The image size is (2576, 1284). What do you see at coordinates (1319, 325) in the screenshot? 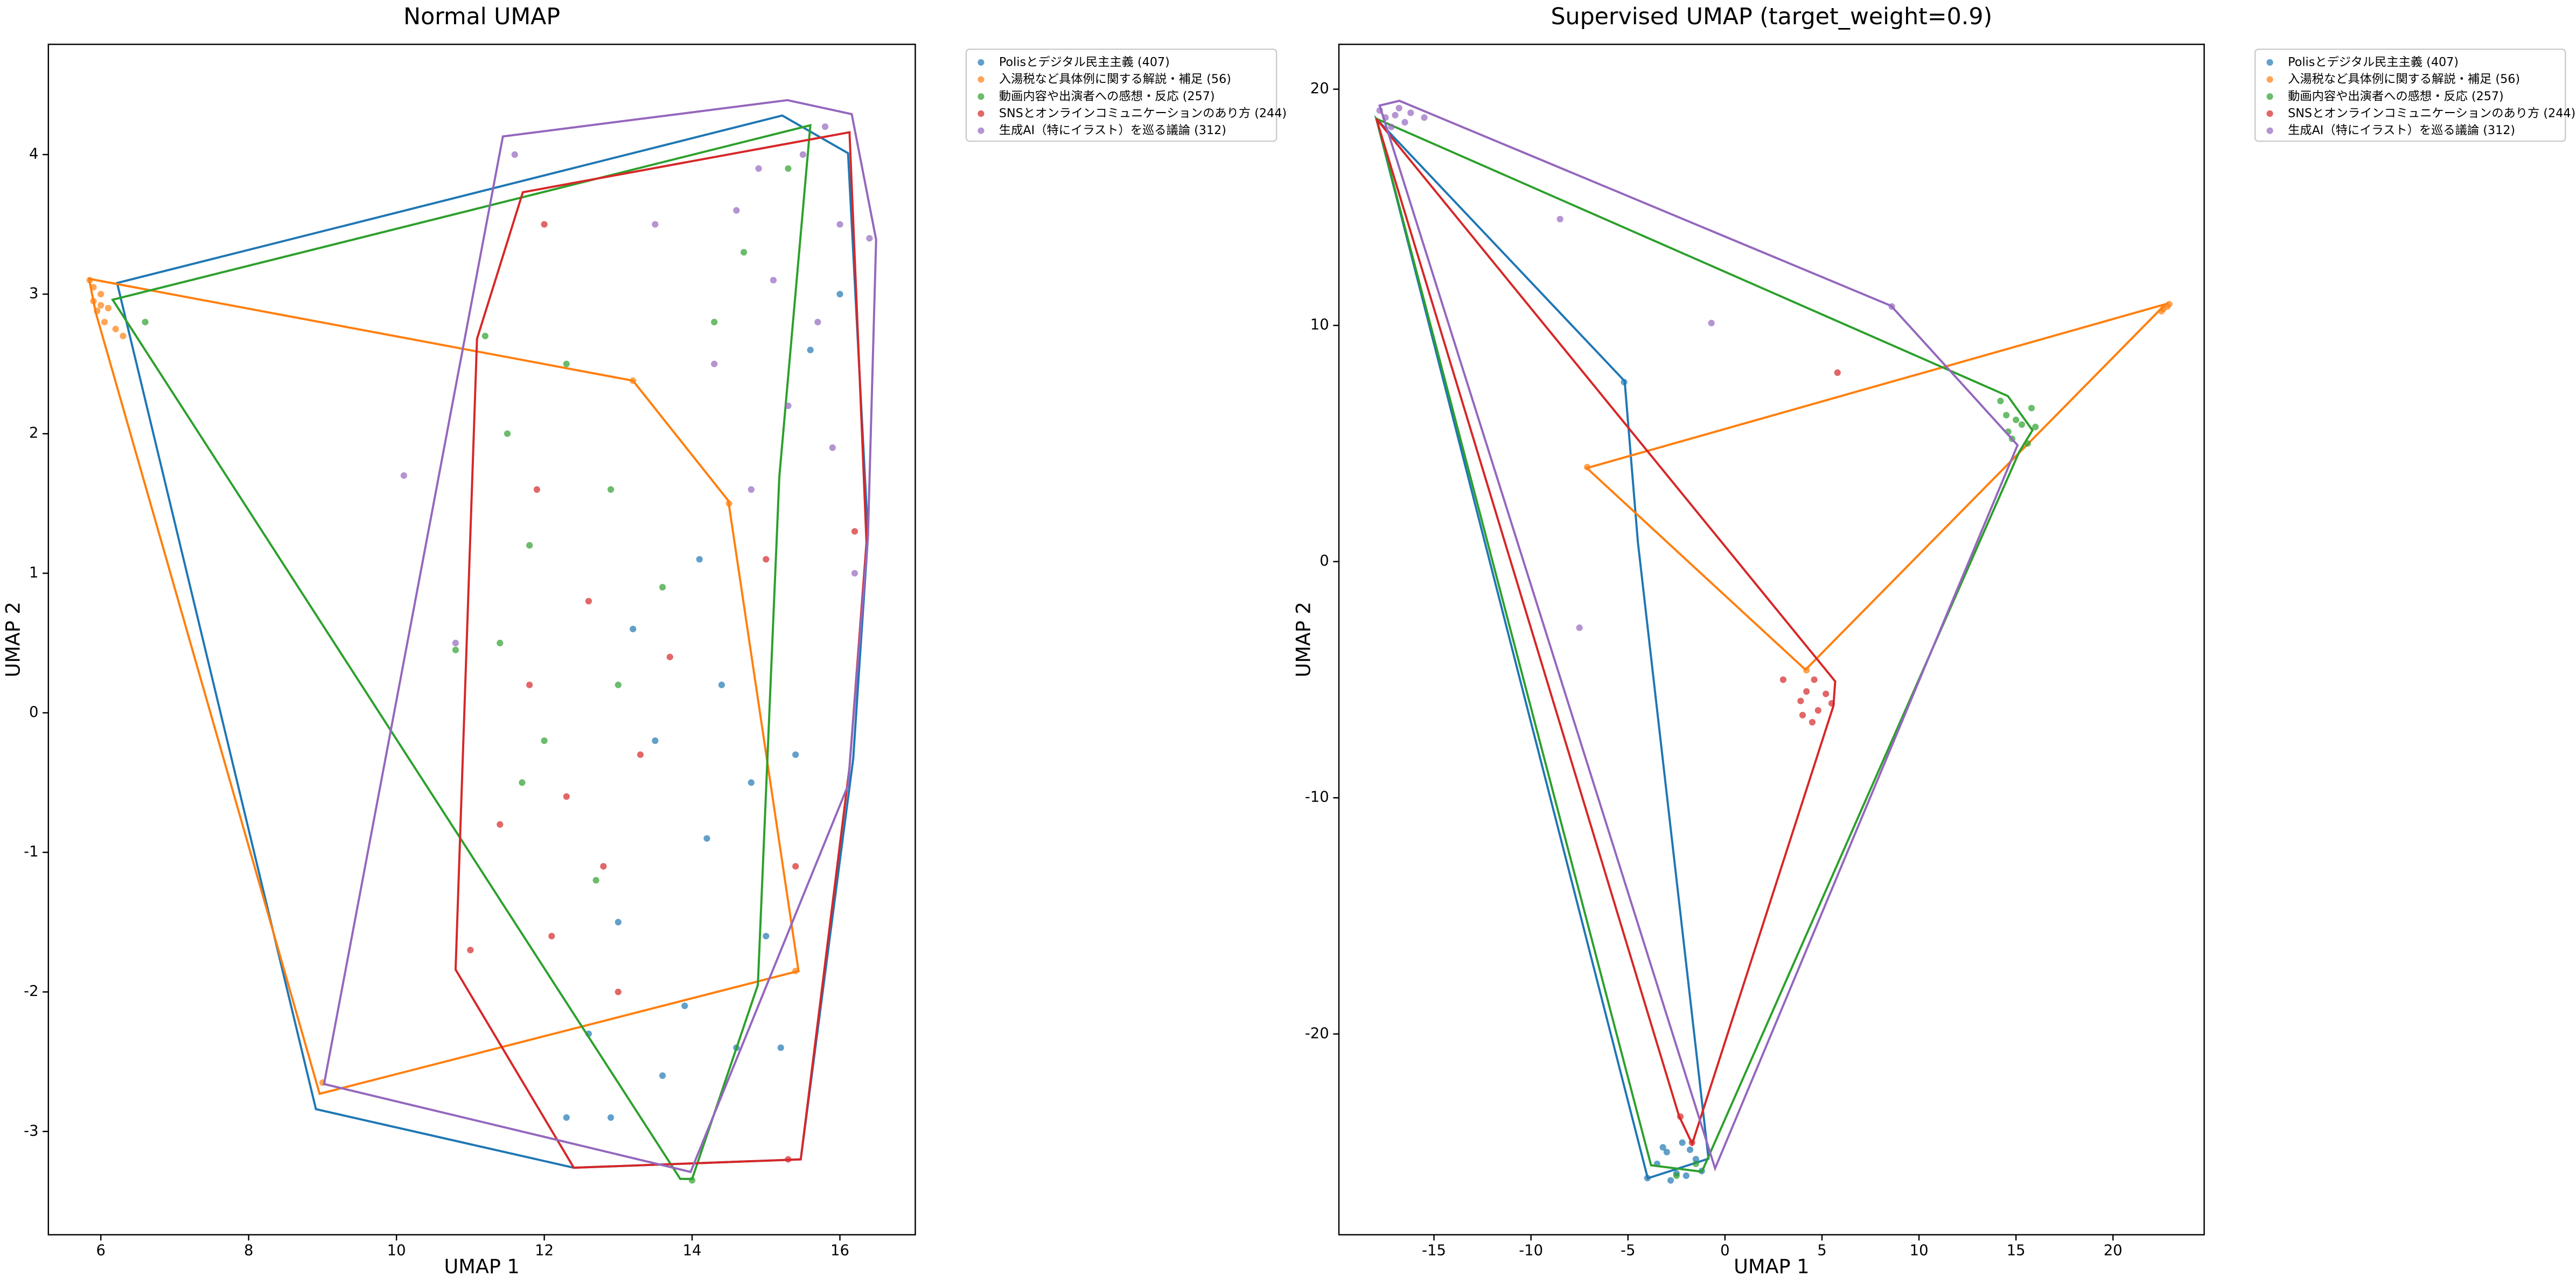
I see `y-tick-label: 10` at bounding box center [1319, 325].